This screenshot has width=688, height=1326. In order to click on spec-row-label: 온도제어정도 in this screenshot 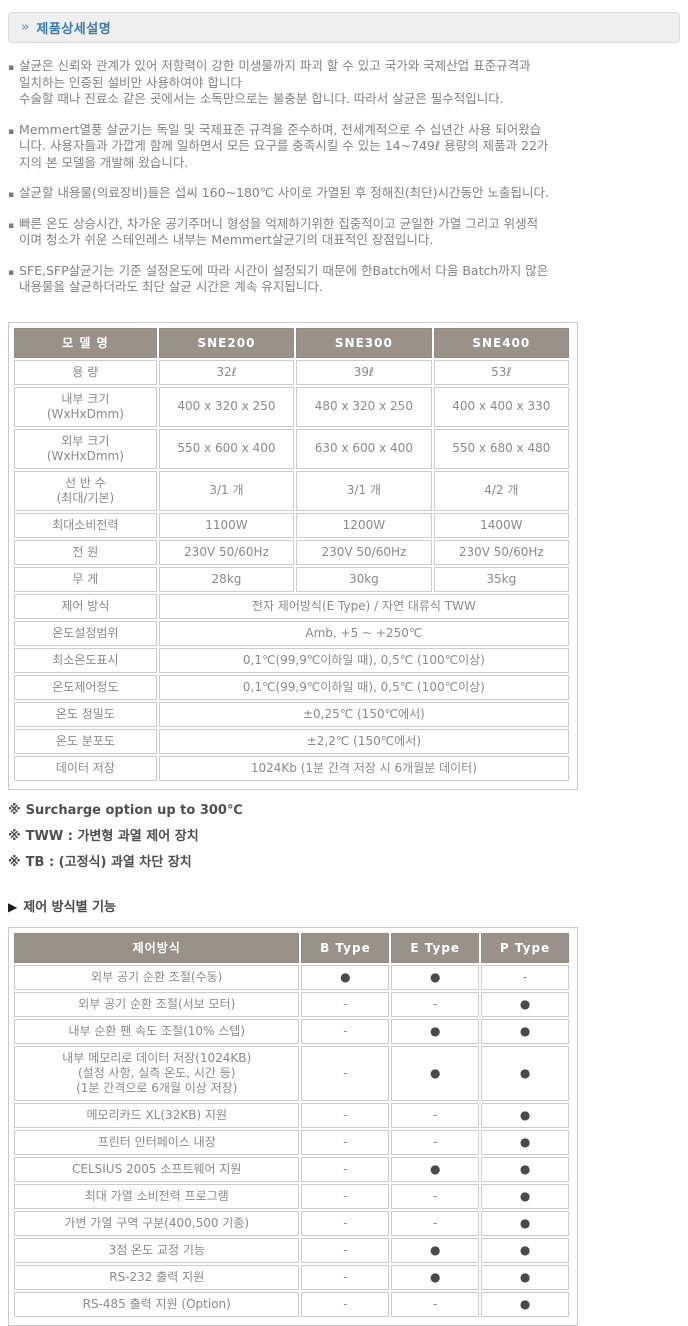, I will do `click(85, 687)`.